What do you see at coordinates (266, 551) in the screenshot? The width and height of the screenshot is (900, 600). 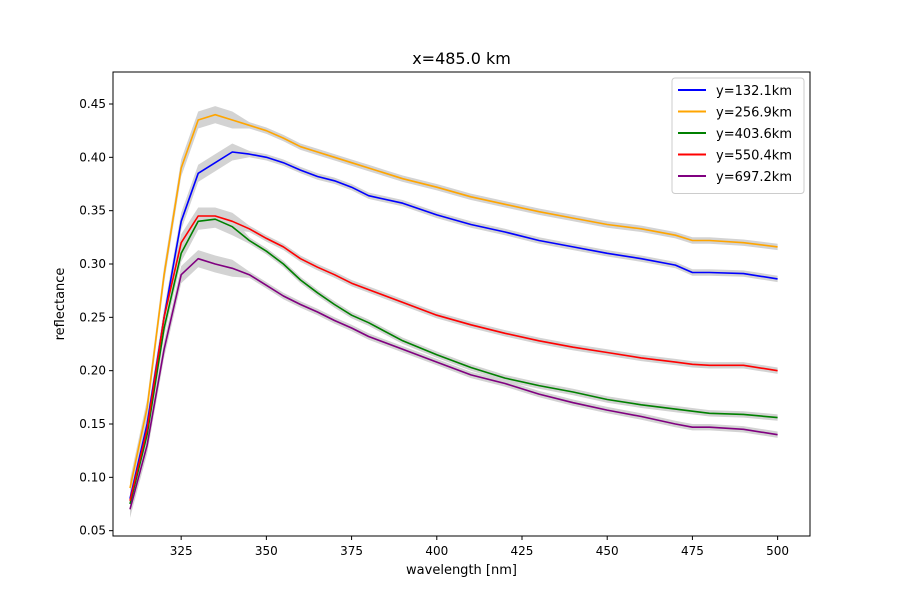 I see `x-tick-label: 350` at bounding box center [266, 551].